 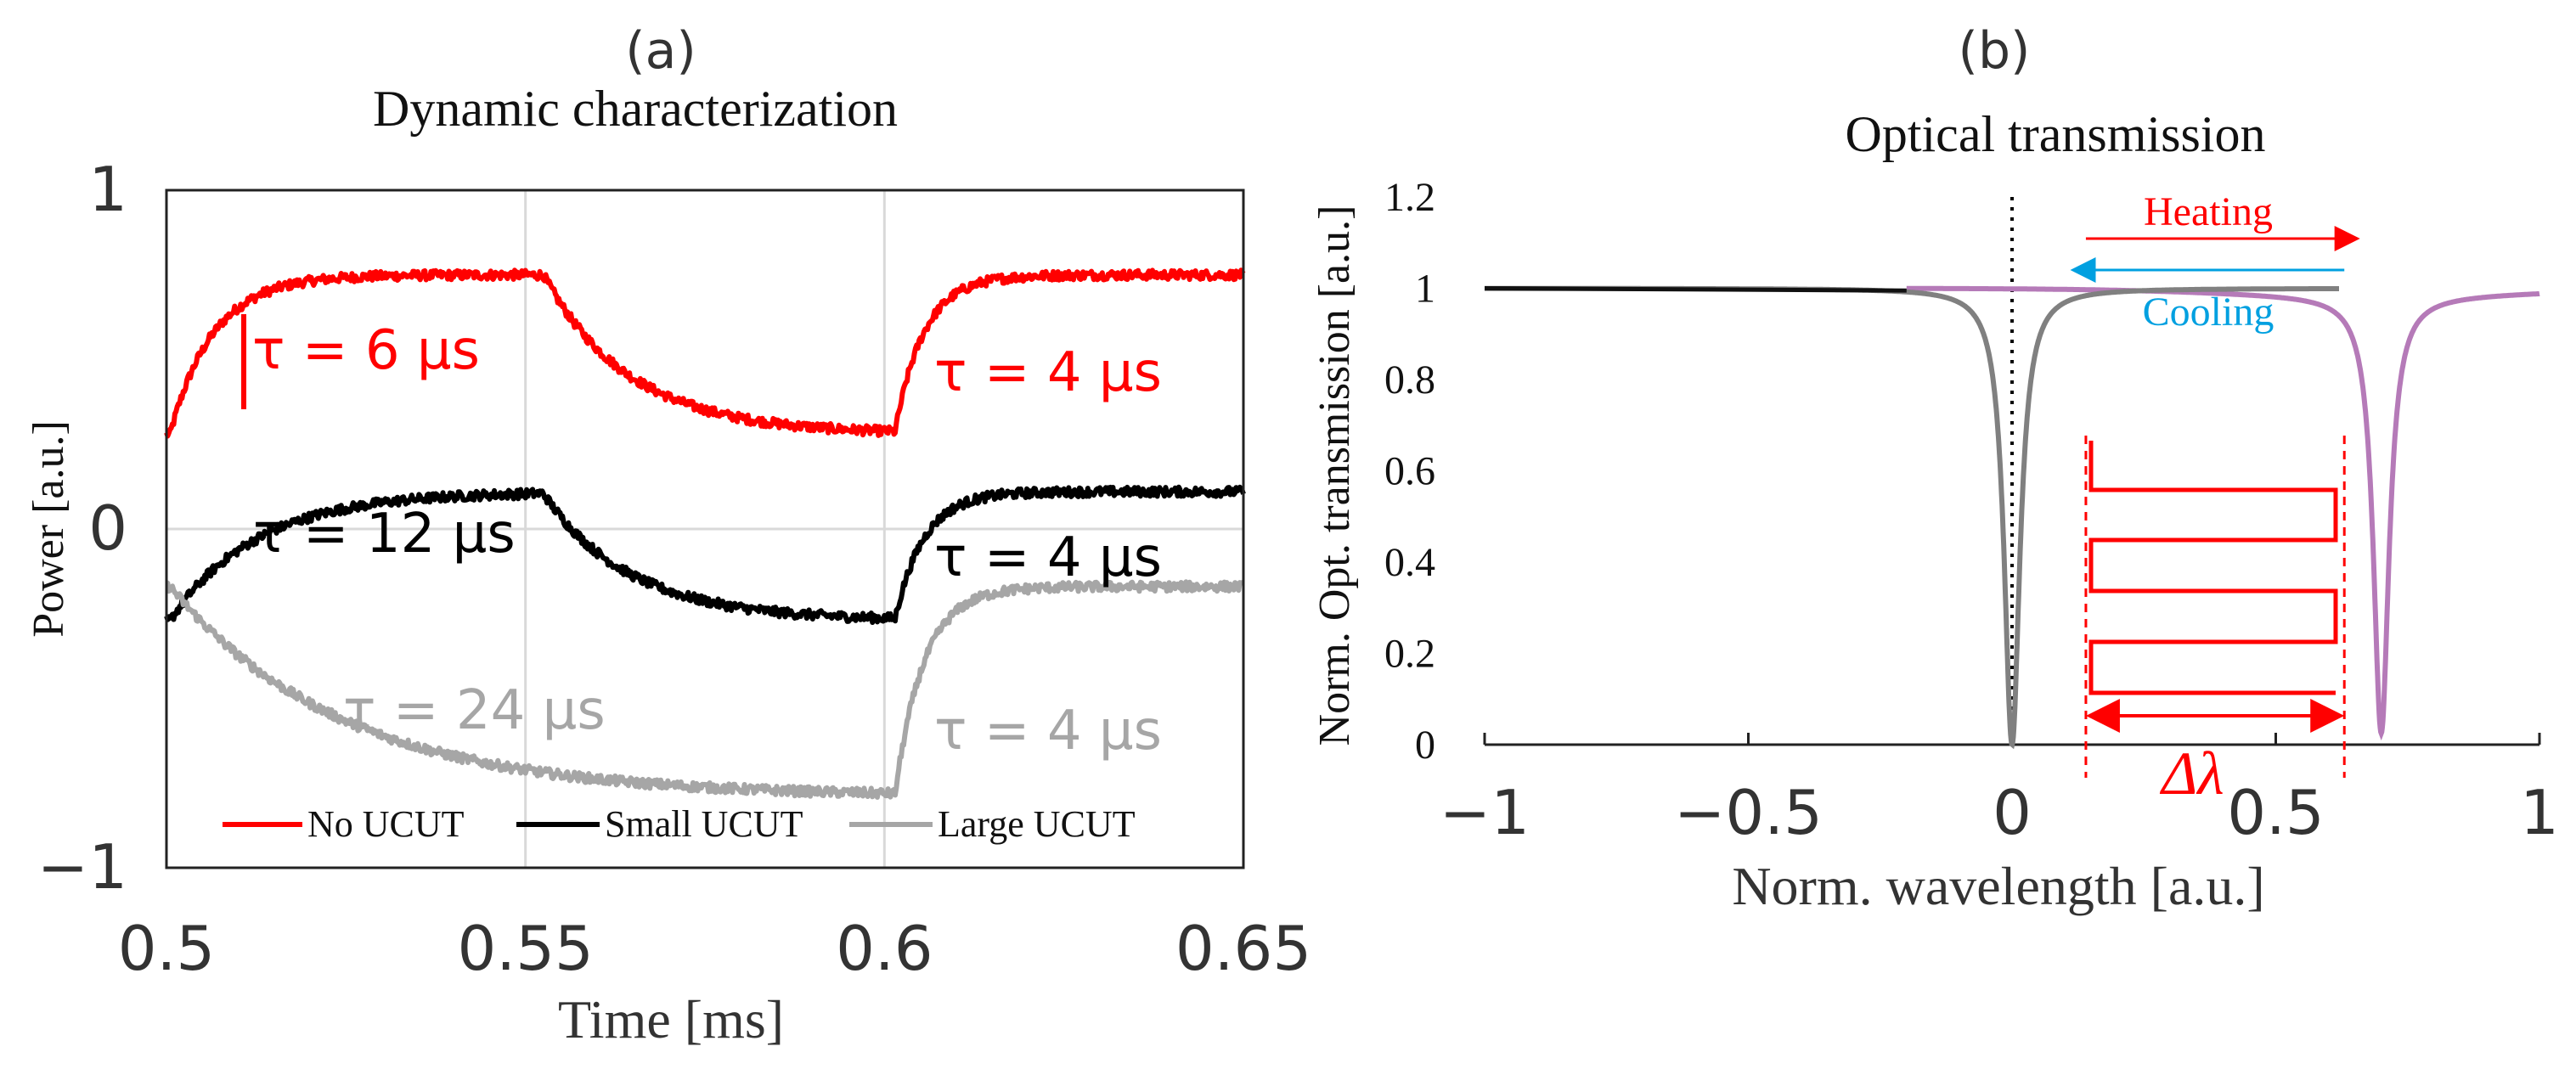 I want to click on annotation-small-ucut-rise: τ = 12 µs, so click(x=384, y=534).